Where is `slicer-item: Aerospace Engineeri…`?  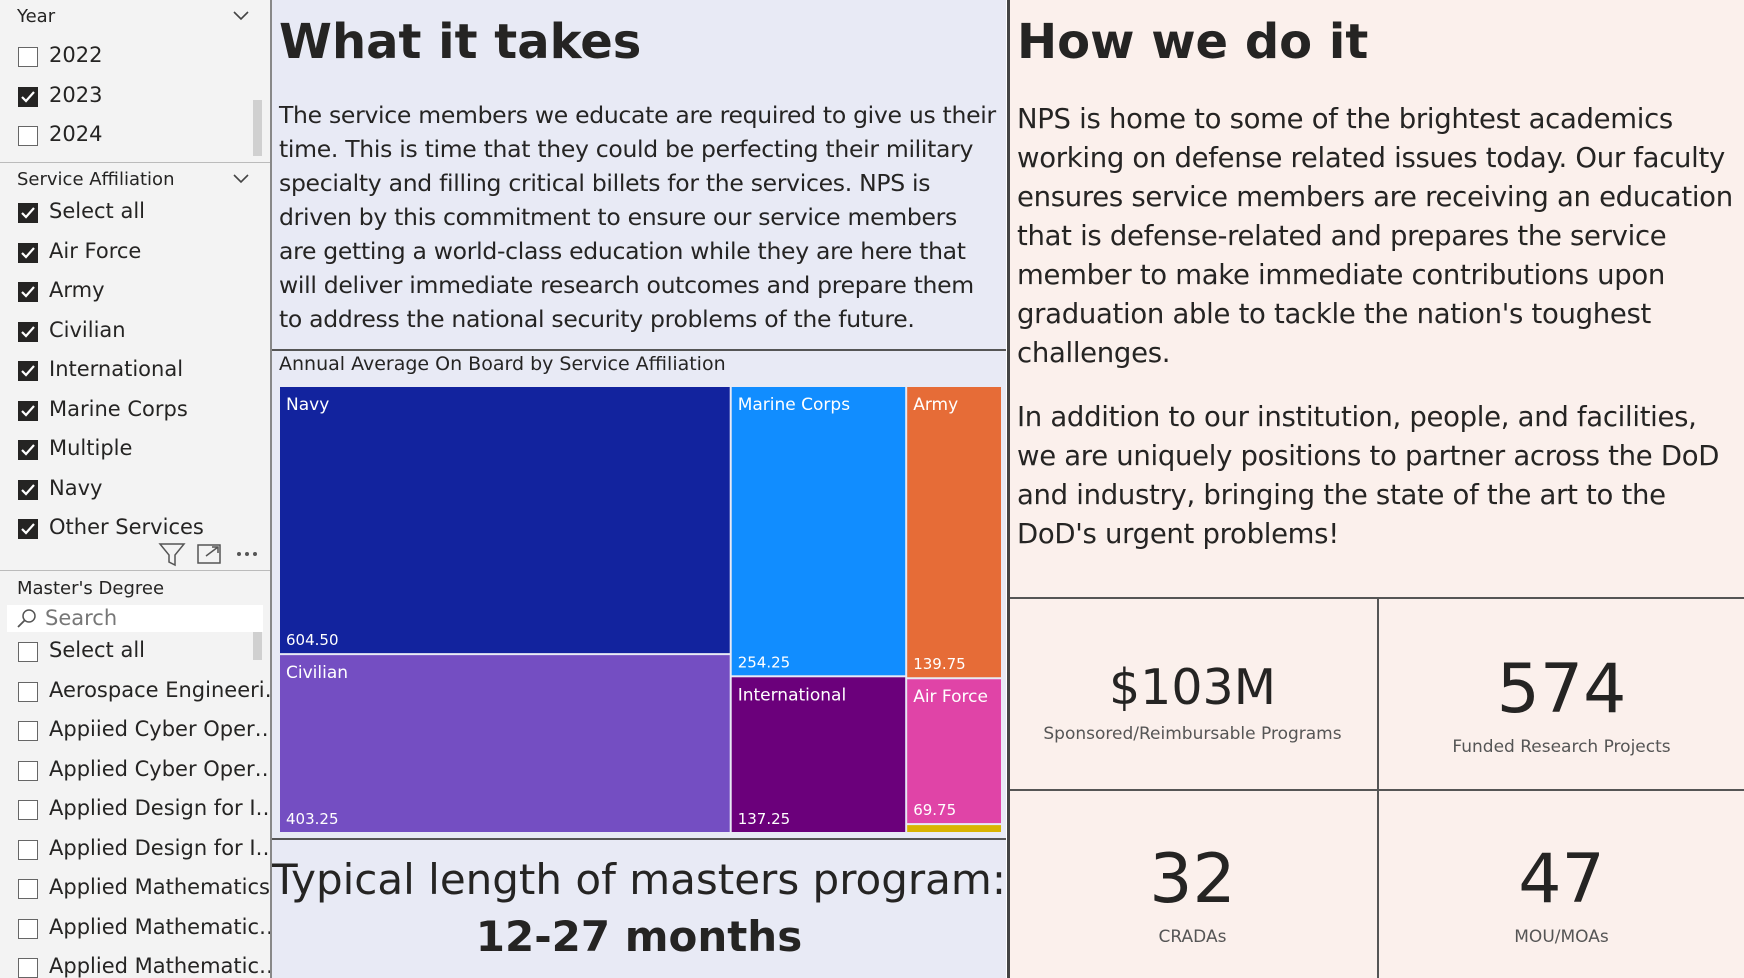 slicer-item: Aerospace Engineeri… is located at coordinates (159, 689).